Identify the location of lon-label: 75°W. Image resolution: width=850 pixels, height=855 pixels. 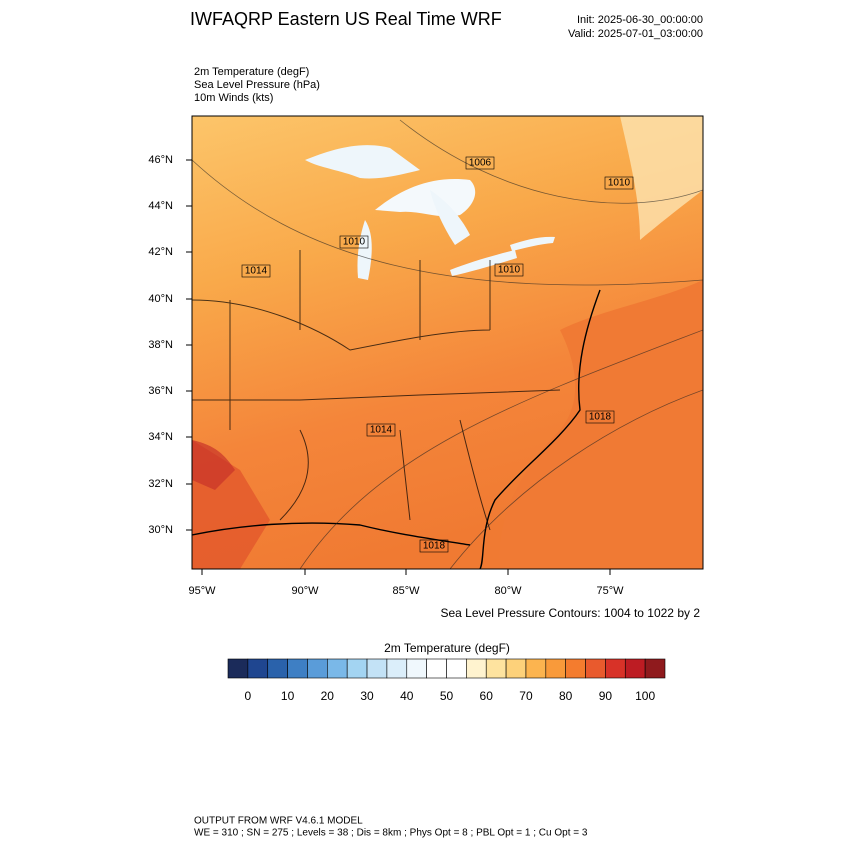
(610, 591).